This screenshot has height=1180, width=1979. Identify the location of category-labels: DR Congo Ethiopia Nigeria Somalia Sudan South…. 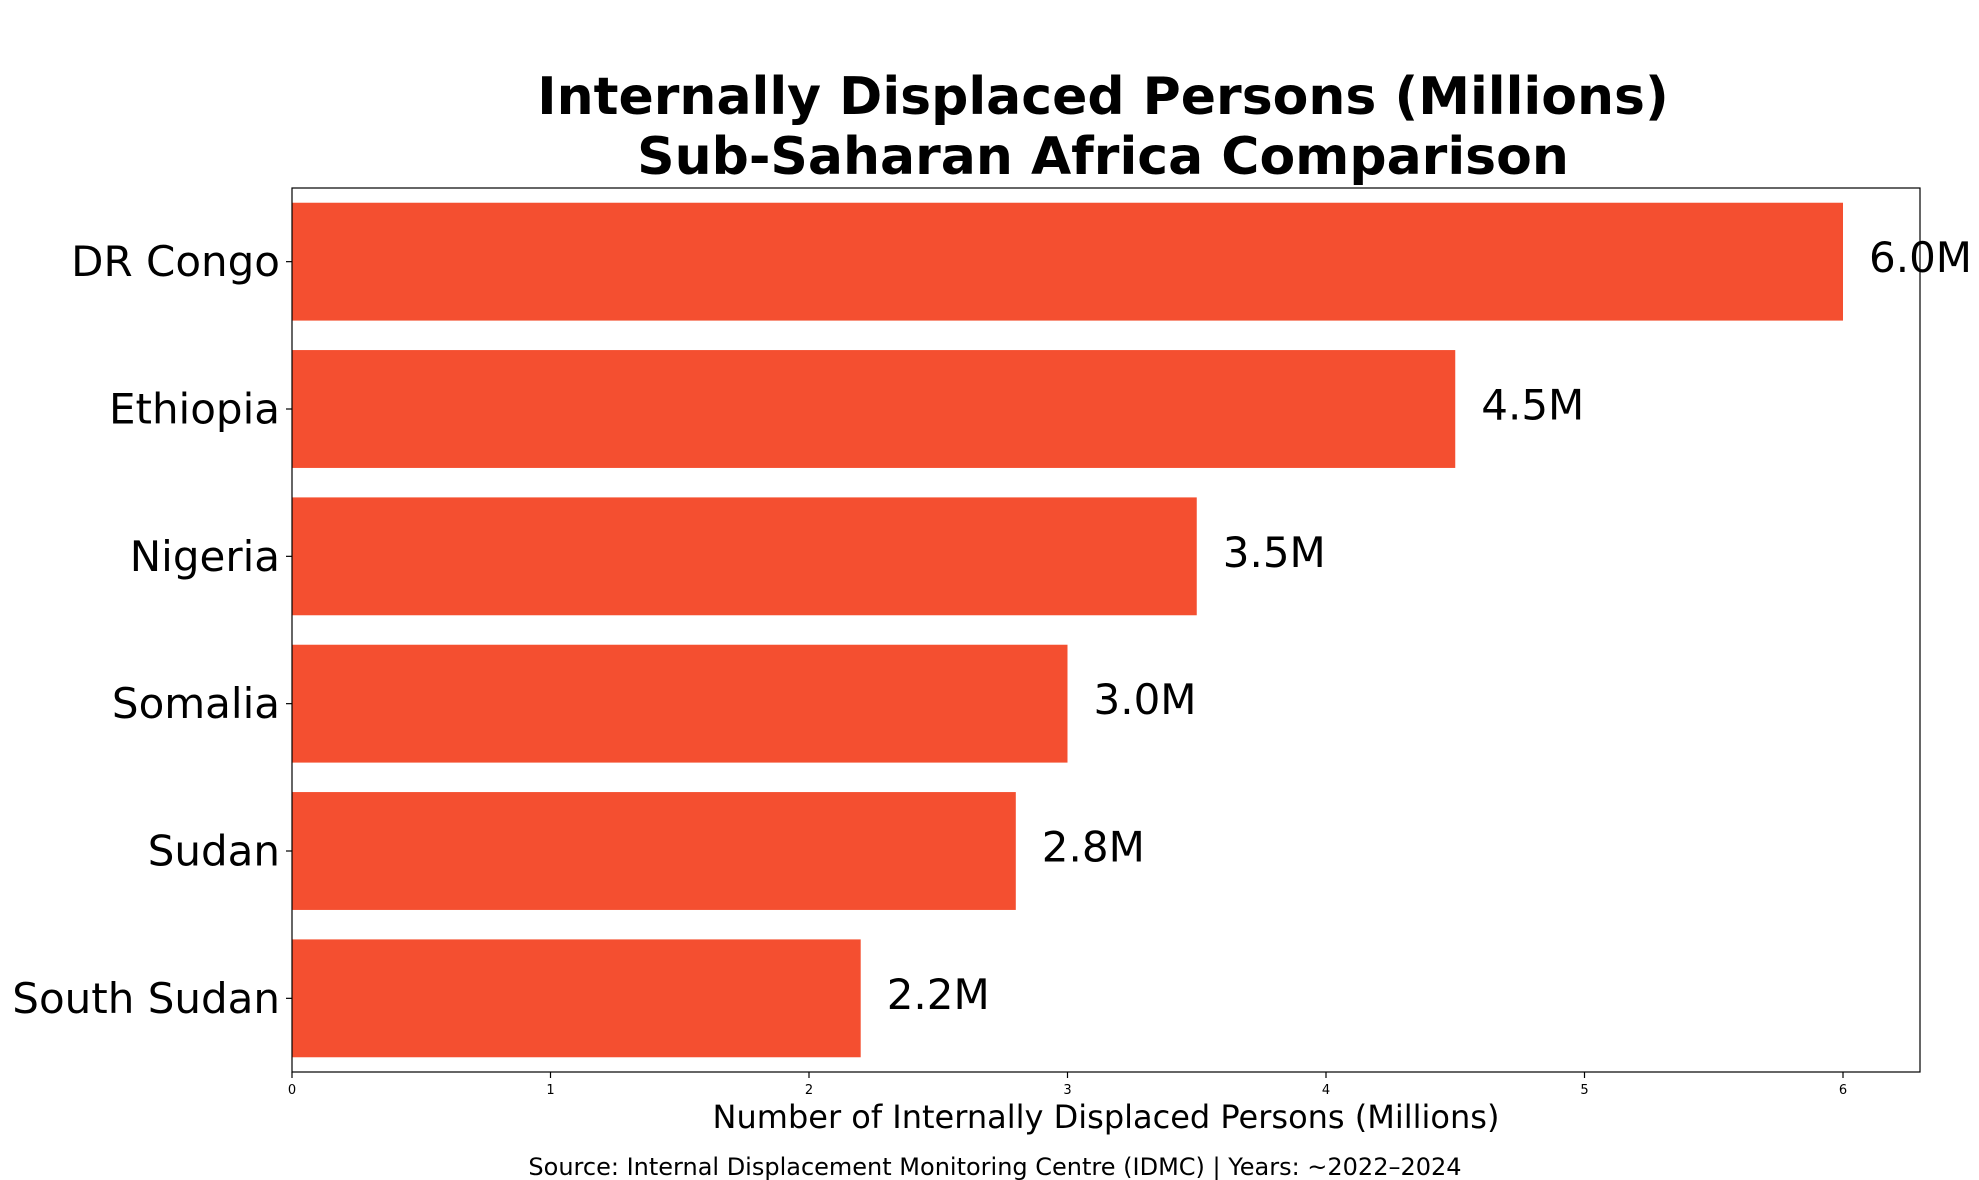
(152, 630).